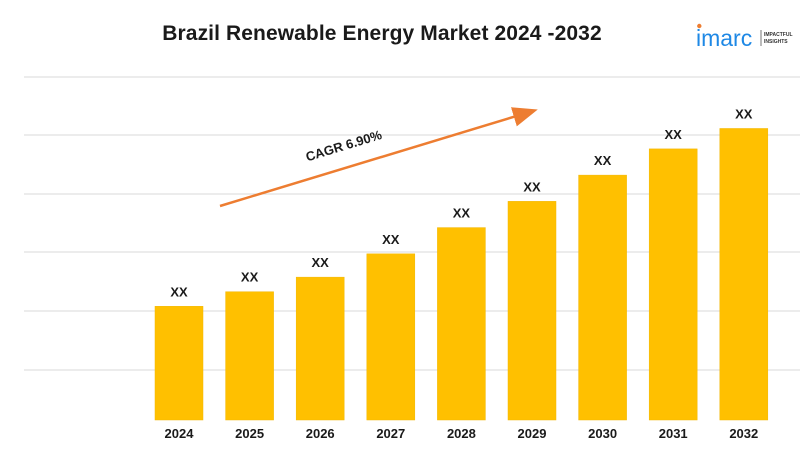 This screenshot has width=800, height=449. Describe the element at coordinates (532, 186) in the screenshot. I see `data-label-2029: XX` at that location.